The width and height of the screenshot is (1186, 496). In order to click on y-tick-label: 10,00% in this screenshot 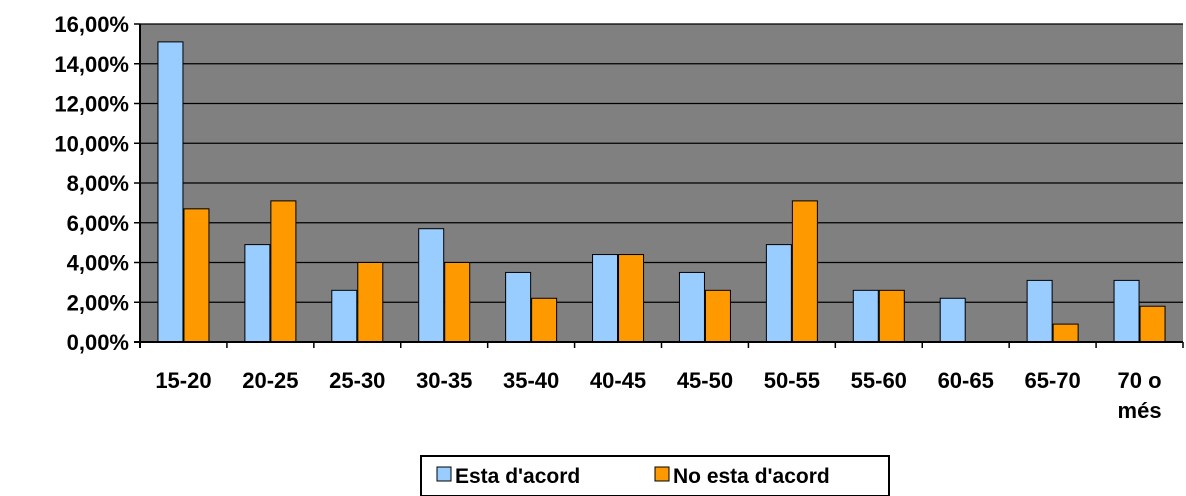, I will do `click(91, 143)`.